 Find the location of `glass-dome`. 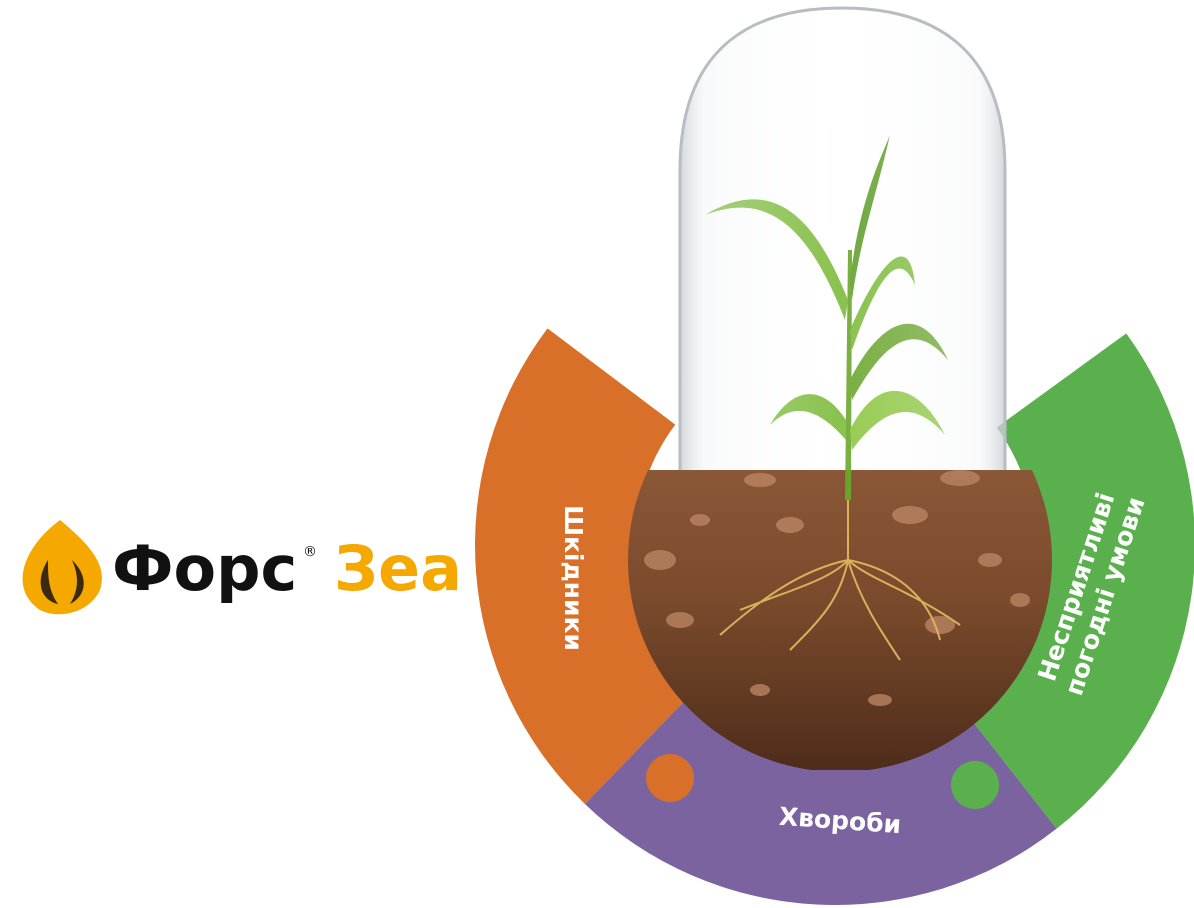

glass-dome is located at coordinates (842, 238).